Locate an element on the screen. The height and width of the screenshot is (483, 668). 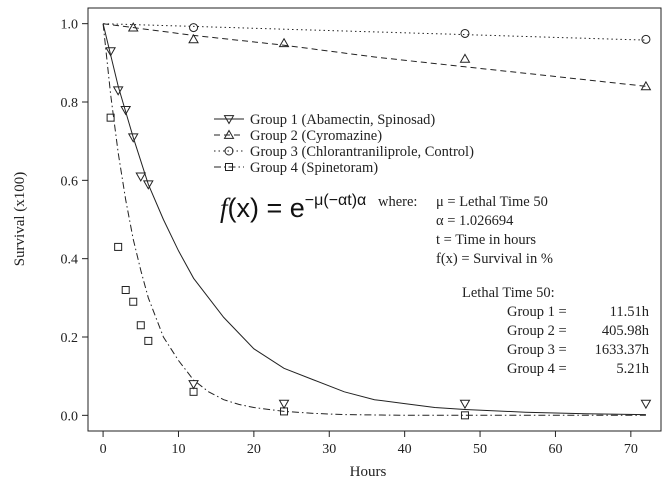
legend-label: Group 4 (Spinetoram) is located at coordinates (314, 168).